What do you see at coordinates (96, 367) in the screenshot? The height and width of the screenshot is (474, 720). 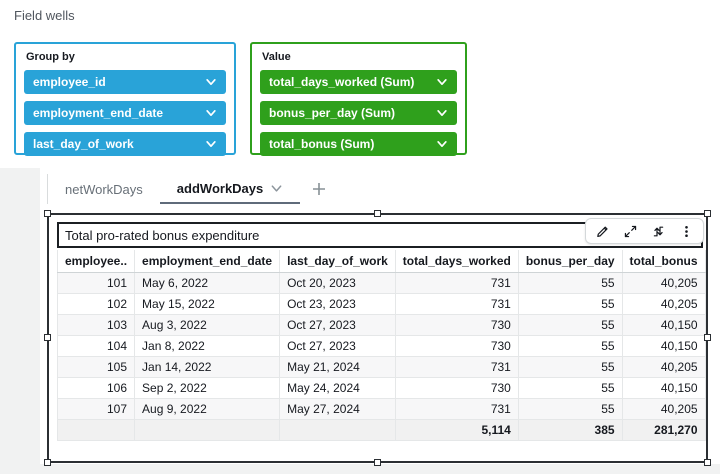 I see `table-cell: 105` at bounding box center [96, 367].